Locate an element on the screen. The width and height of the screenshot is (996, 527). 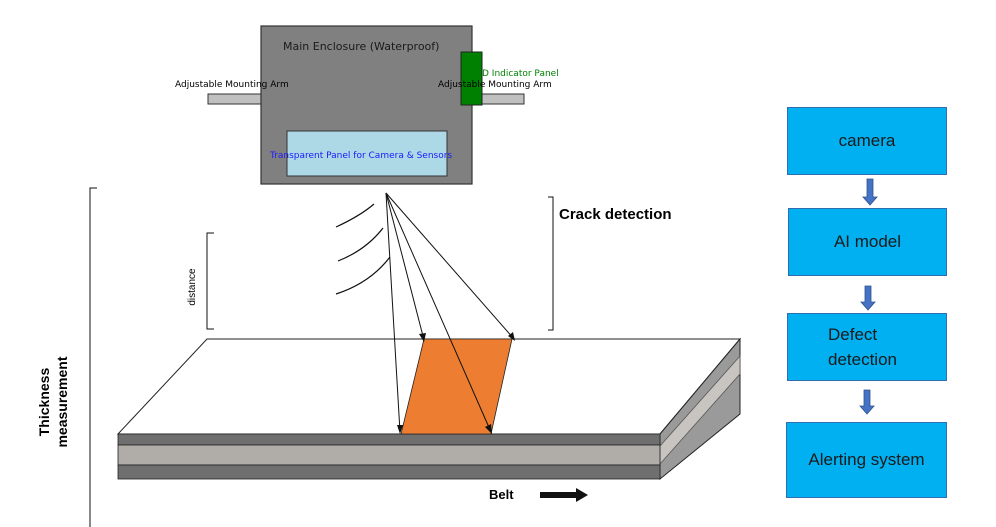
camera-window is located at coordinates (367, 153).